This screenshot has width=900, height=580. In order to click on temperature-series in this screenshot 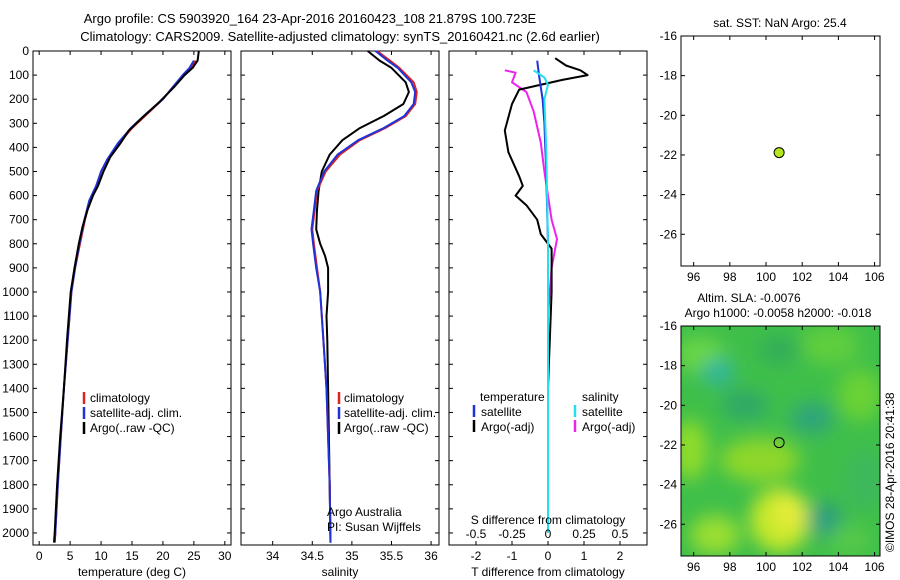, I will do `click(126, 296)`.